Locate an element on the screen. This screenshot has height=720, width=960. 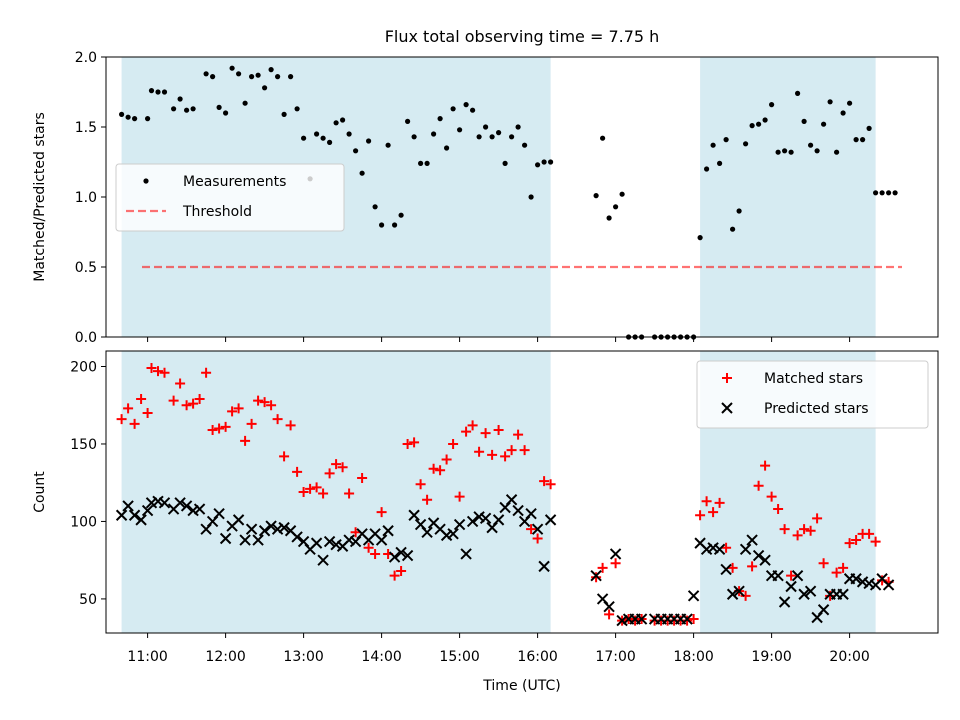
legend-measurements-symbol is located at coordinates (146, 181).